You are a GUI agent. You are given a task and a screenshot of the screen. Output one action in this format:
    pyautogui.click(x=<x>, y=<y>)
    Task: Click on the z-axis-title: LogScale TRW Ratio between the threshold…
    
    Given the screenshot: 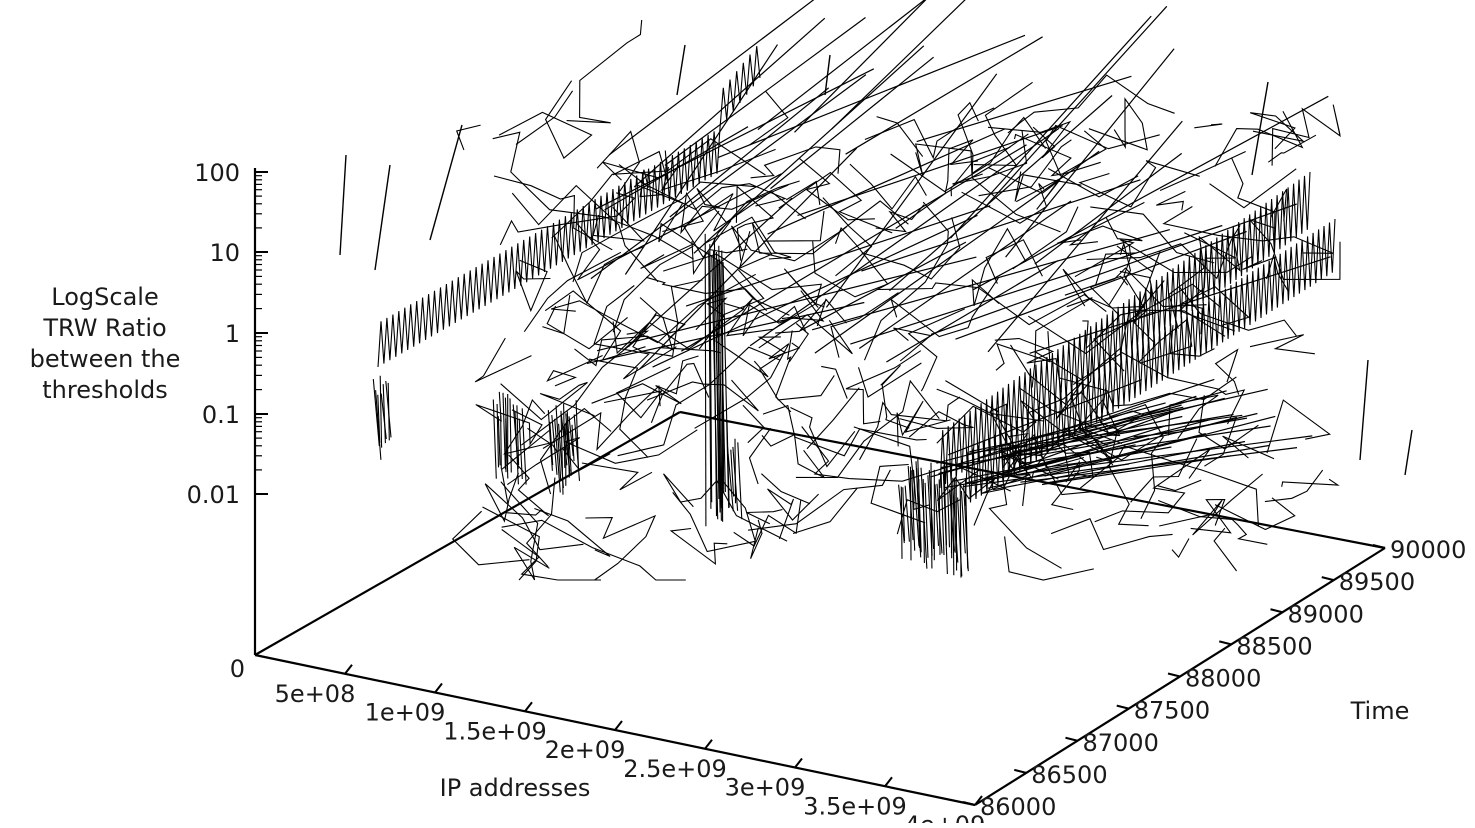 What is the action you would take?
    pyautogui.click(x=105, y=343)
    